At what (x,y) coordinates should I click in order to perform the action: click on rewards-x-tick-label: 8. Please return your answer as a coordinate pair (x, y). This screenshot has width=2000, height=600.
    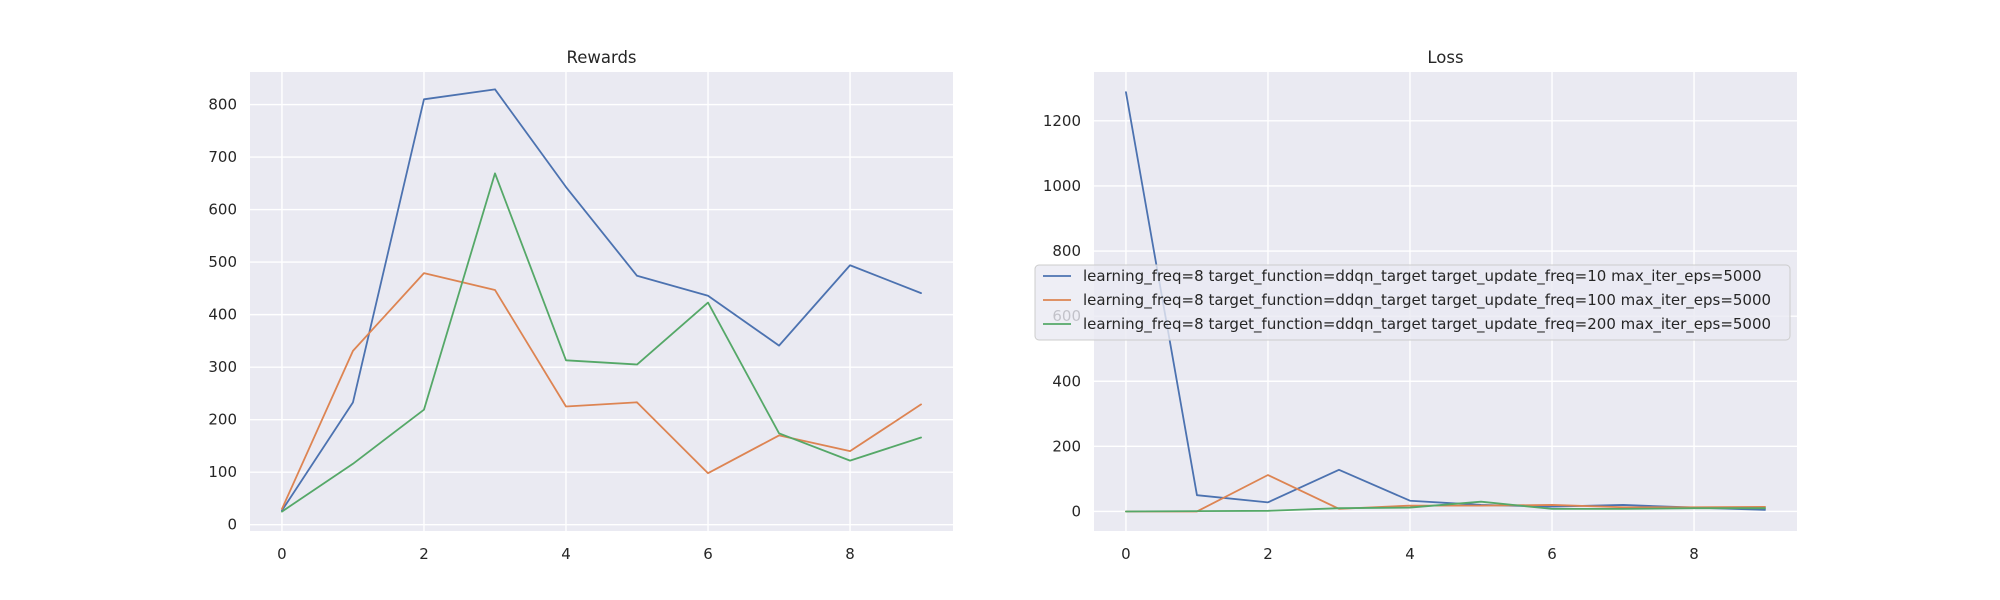
    Looking at the image, I should click on (850, 554).